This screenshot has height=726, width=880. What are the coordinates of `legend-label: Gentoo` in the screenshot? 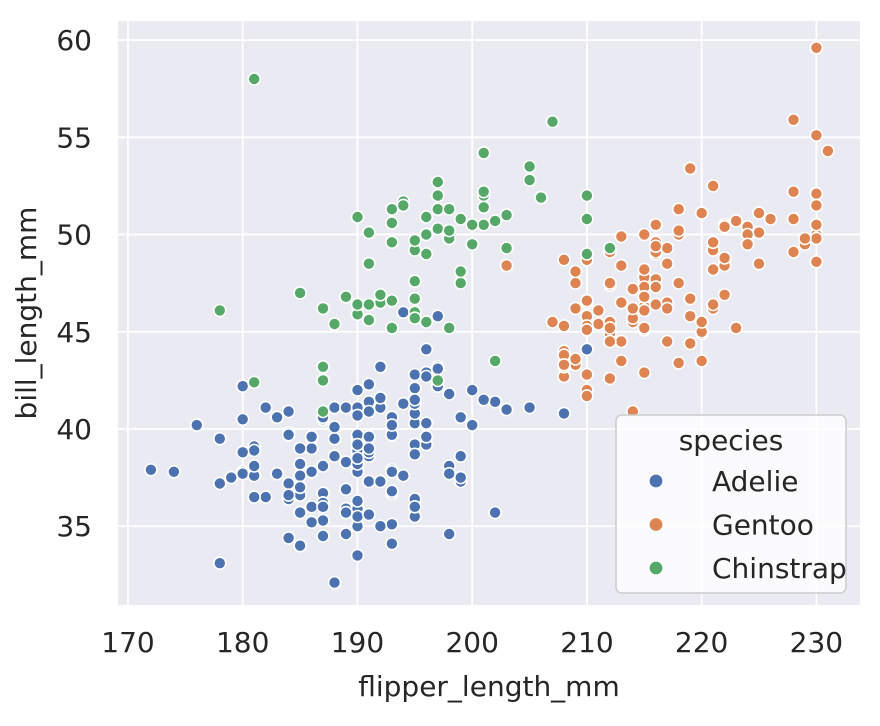 It's located at (763, 525).